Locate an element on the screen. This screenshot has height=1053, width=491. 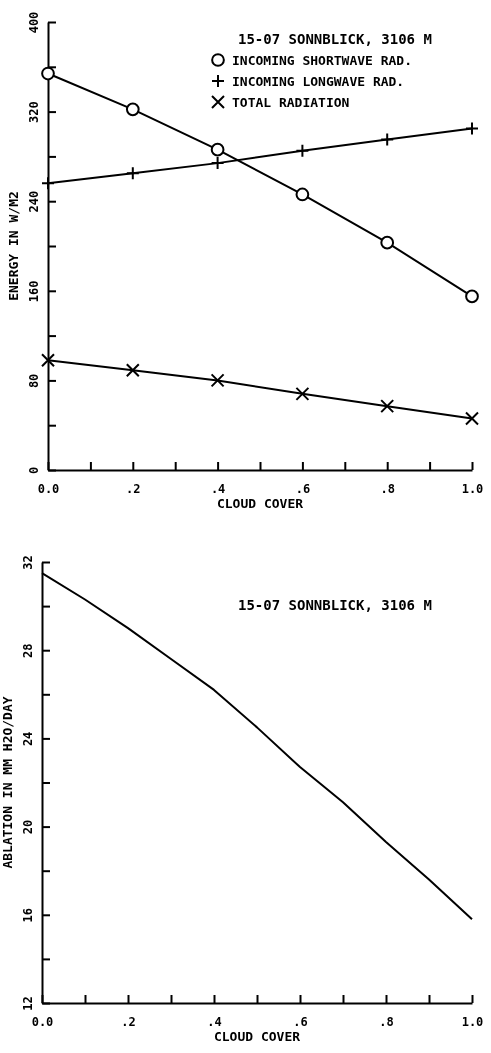
y-axis-title: ABLATION IN MM H2O/DAY is located at coordinates (7, 782).